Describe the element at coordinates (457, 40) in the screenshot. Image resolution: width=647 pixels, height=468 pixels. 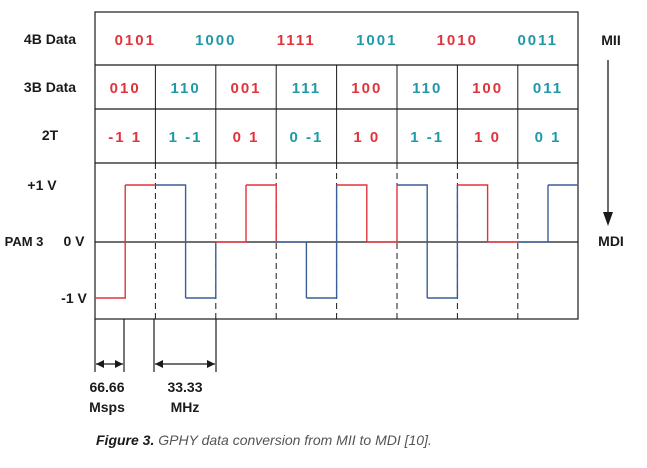
I see `data-4b-value: 1010` at that location.